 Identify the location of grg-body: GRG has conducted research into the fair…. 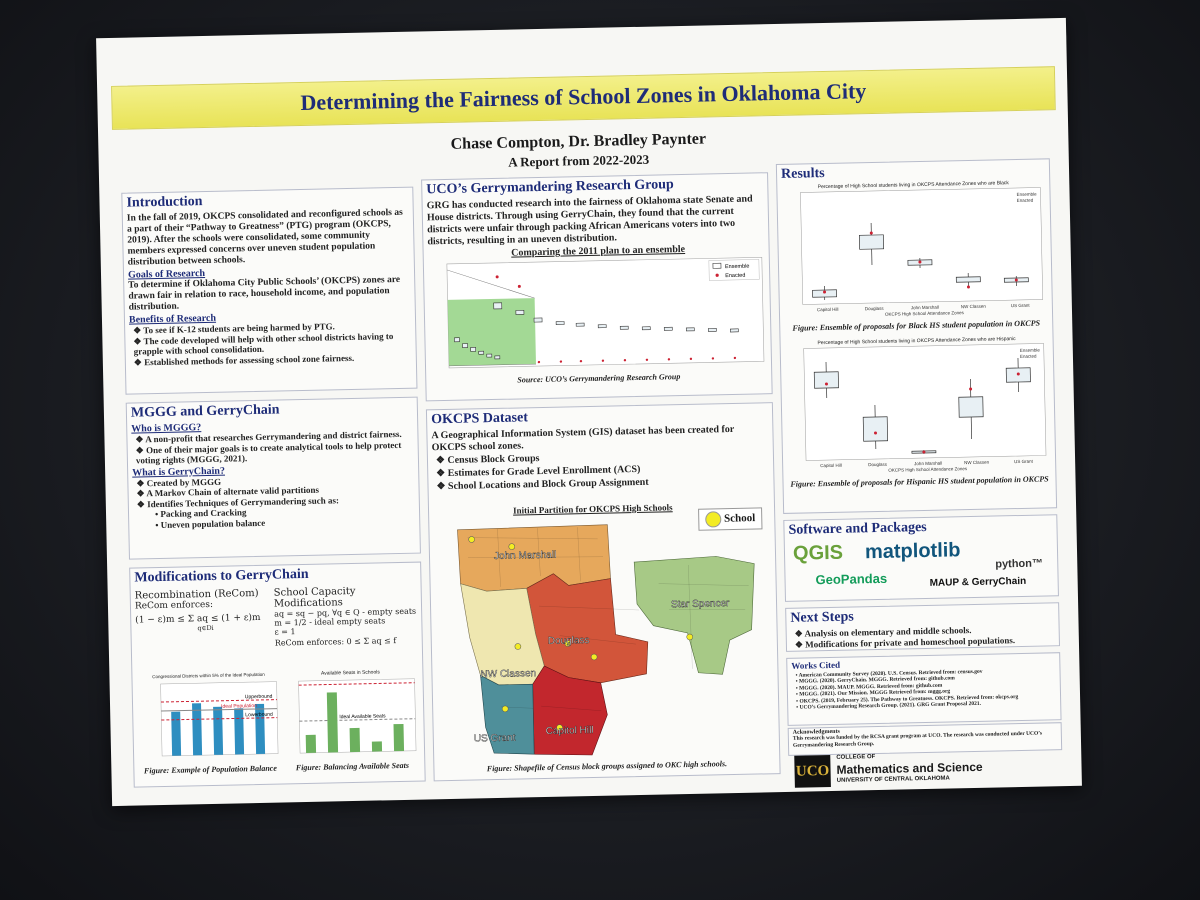
(589, 220).